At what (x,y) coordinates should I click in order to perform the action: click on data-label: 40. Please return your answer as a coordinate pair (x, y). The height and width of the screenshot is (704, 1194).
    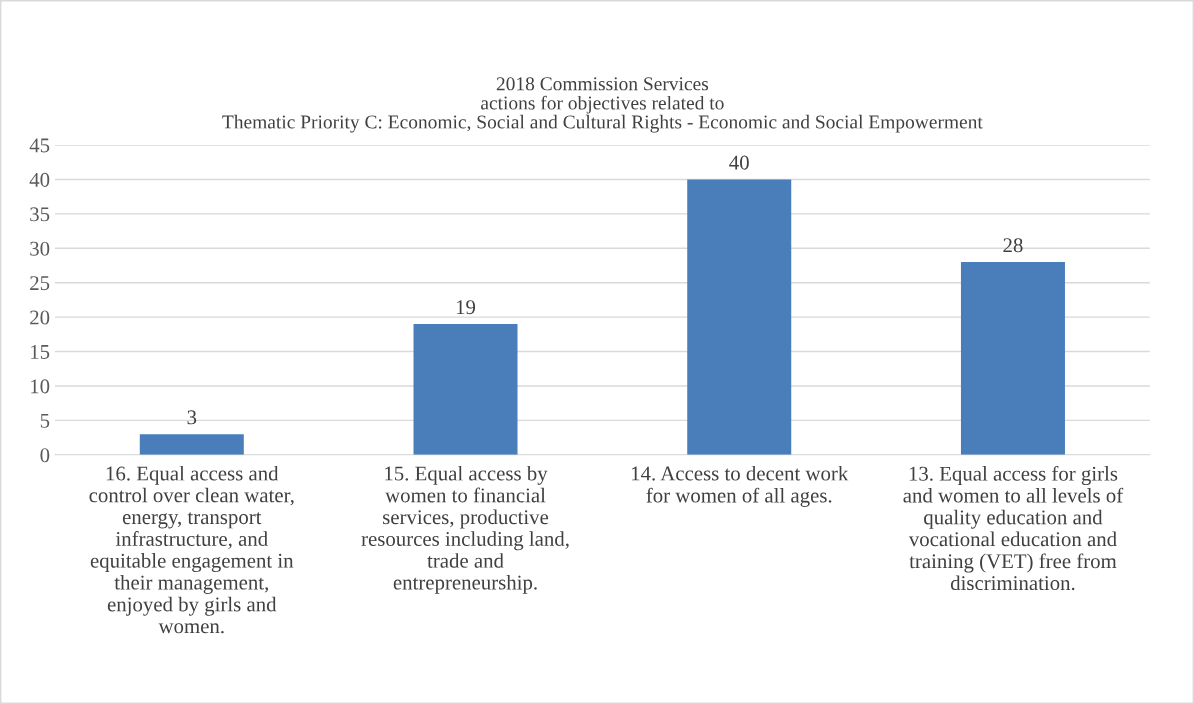
    Looking at the image, I should click on (739, 162).